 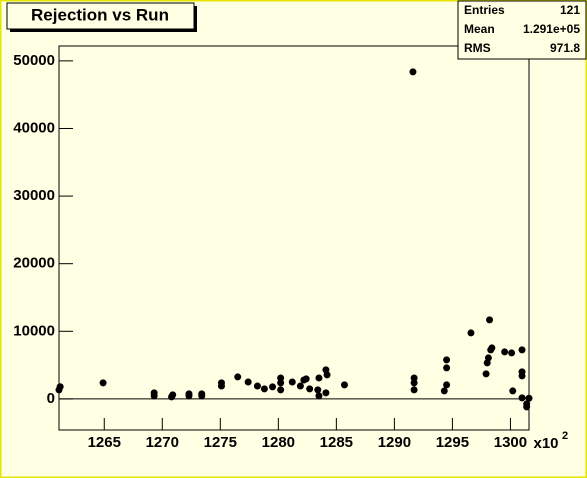 I want to click on y-tick-label: 20000, so click(x=34, y=263).